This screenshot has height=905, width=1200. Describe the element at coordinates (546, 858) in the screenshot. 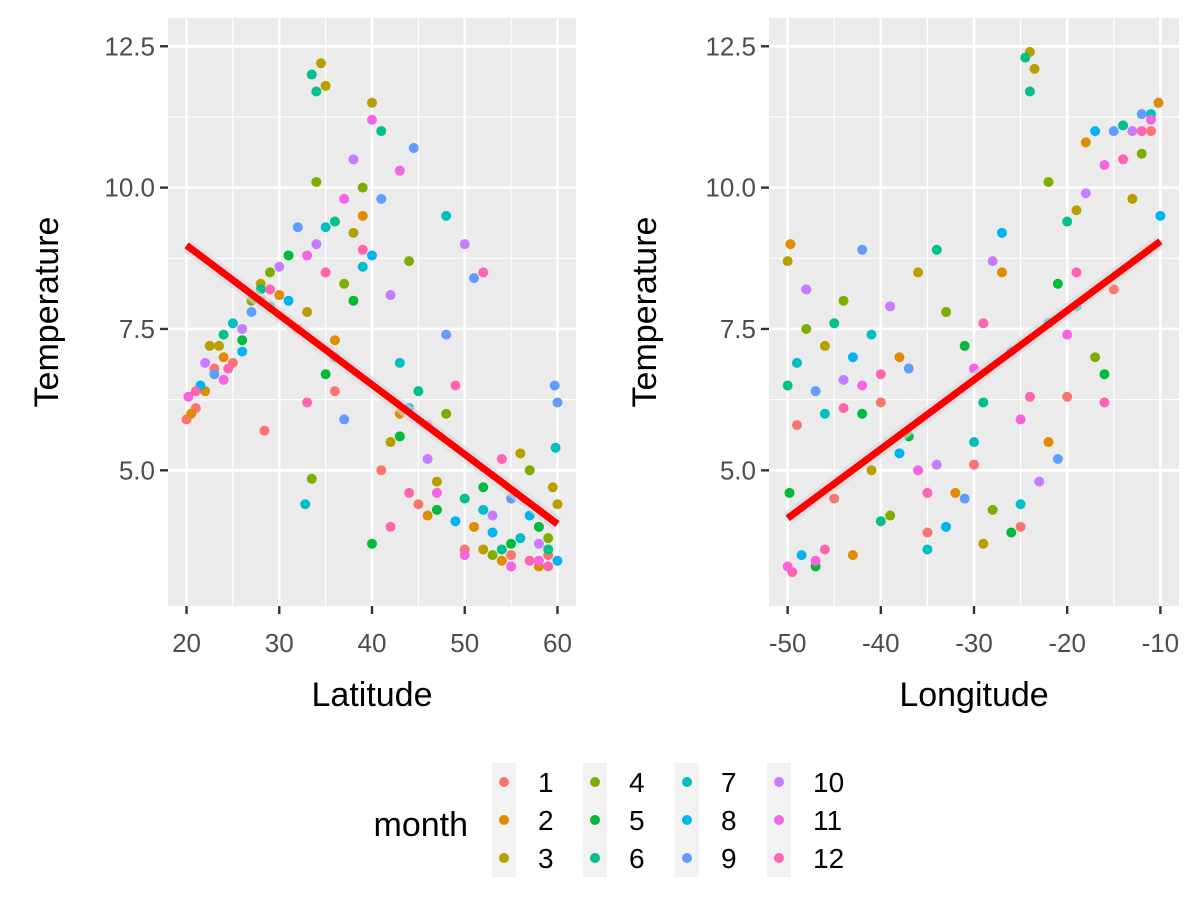

I see `legend-label: 3` at that location.